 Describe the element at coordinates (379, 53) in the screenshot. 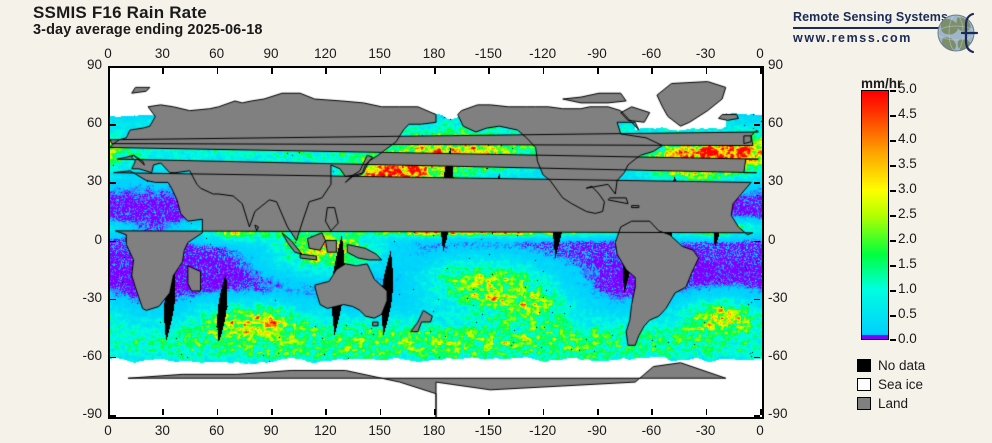

I see `x-axis-label: 150` at that location.